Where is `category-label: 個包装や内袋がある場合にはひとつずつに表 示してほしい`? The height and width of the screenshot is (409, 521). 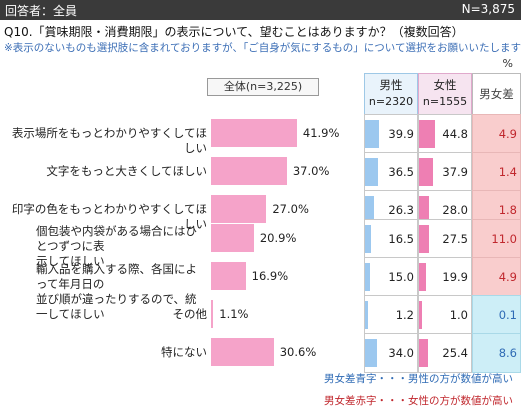 category-label: 個包装や内袋がある場合にはひとつずつに表 示してほしい is located at coordinates (120, 246).